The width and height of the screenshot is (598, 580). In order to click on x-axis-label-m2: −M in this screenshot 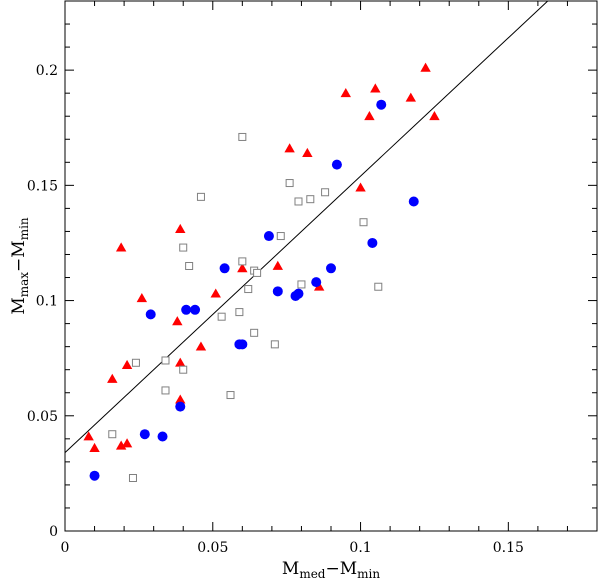, I will do `click(341, 569)`.